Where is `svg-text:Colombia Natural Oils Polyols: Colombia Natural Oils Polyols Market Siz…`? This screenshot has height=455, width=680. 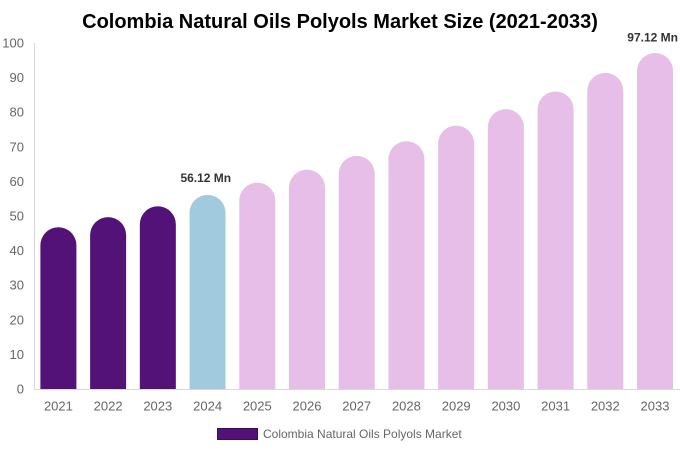 svg-text:Colombia Natural Oils Polyols: Colombia Natural Oils Polyols Market Siz… is located at coordinates (340, 22).